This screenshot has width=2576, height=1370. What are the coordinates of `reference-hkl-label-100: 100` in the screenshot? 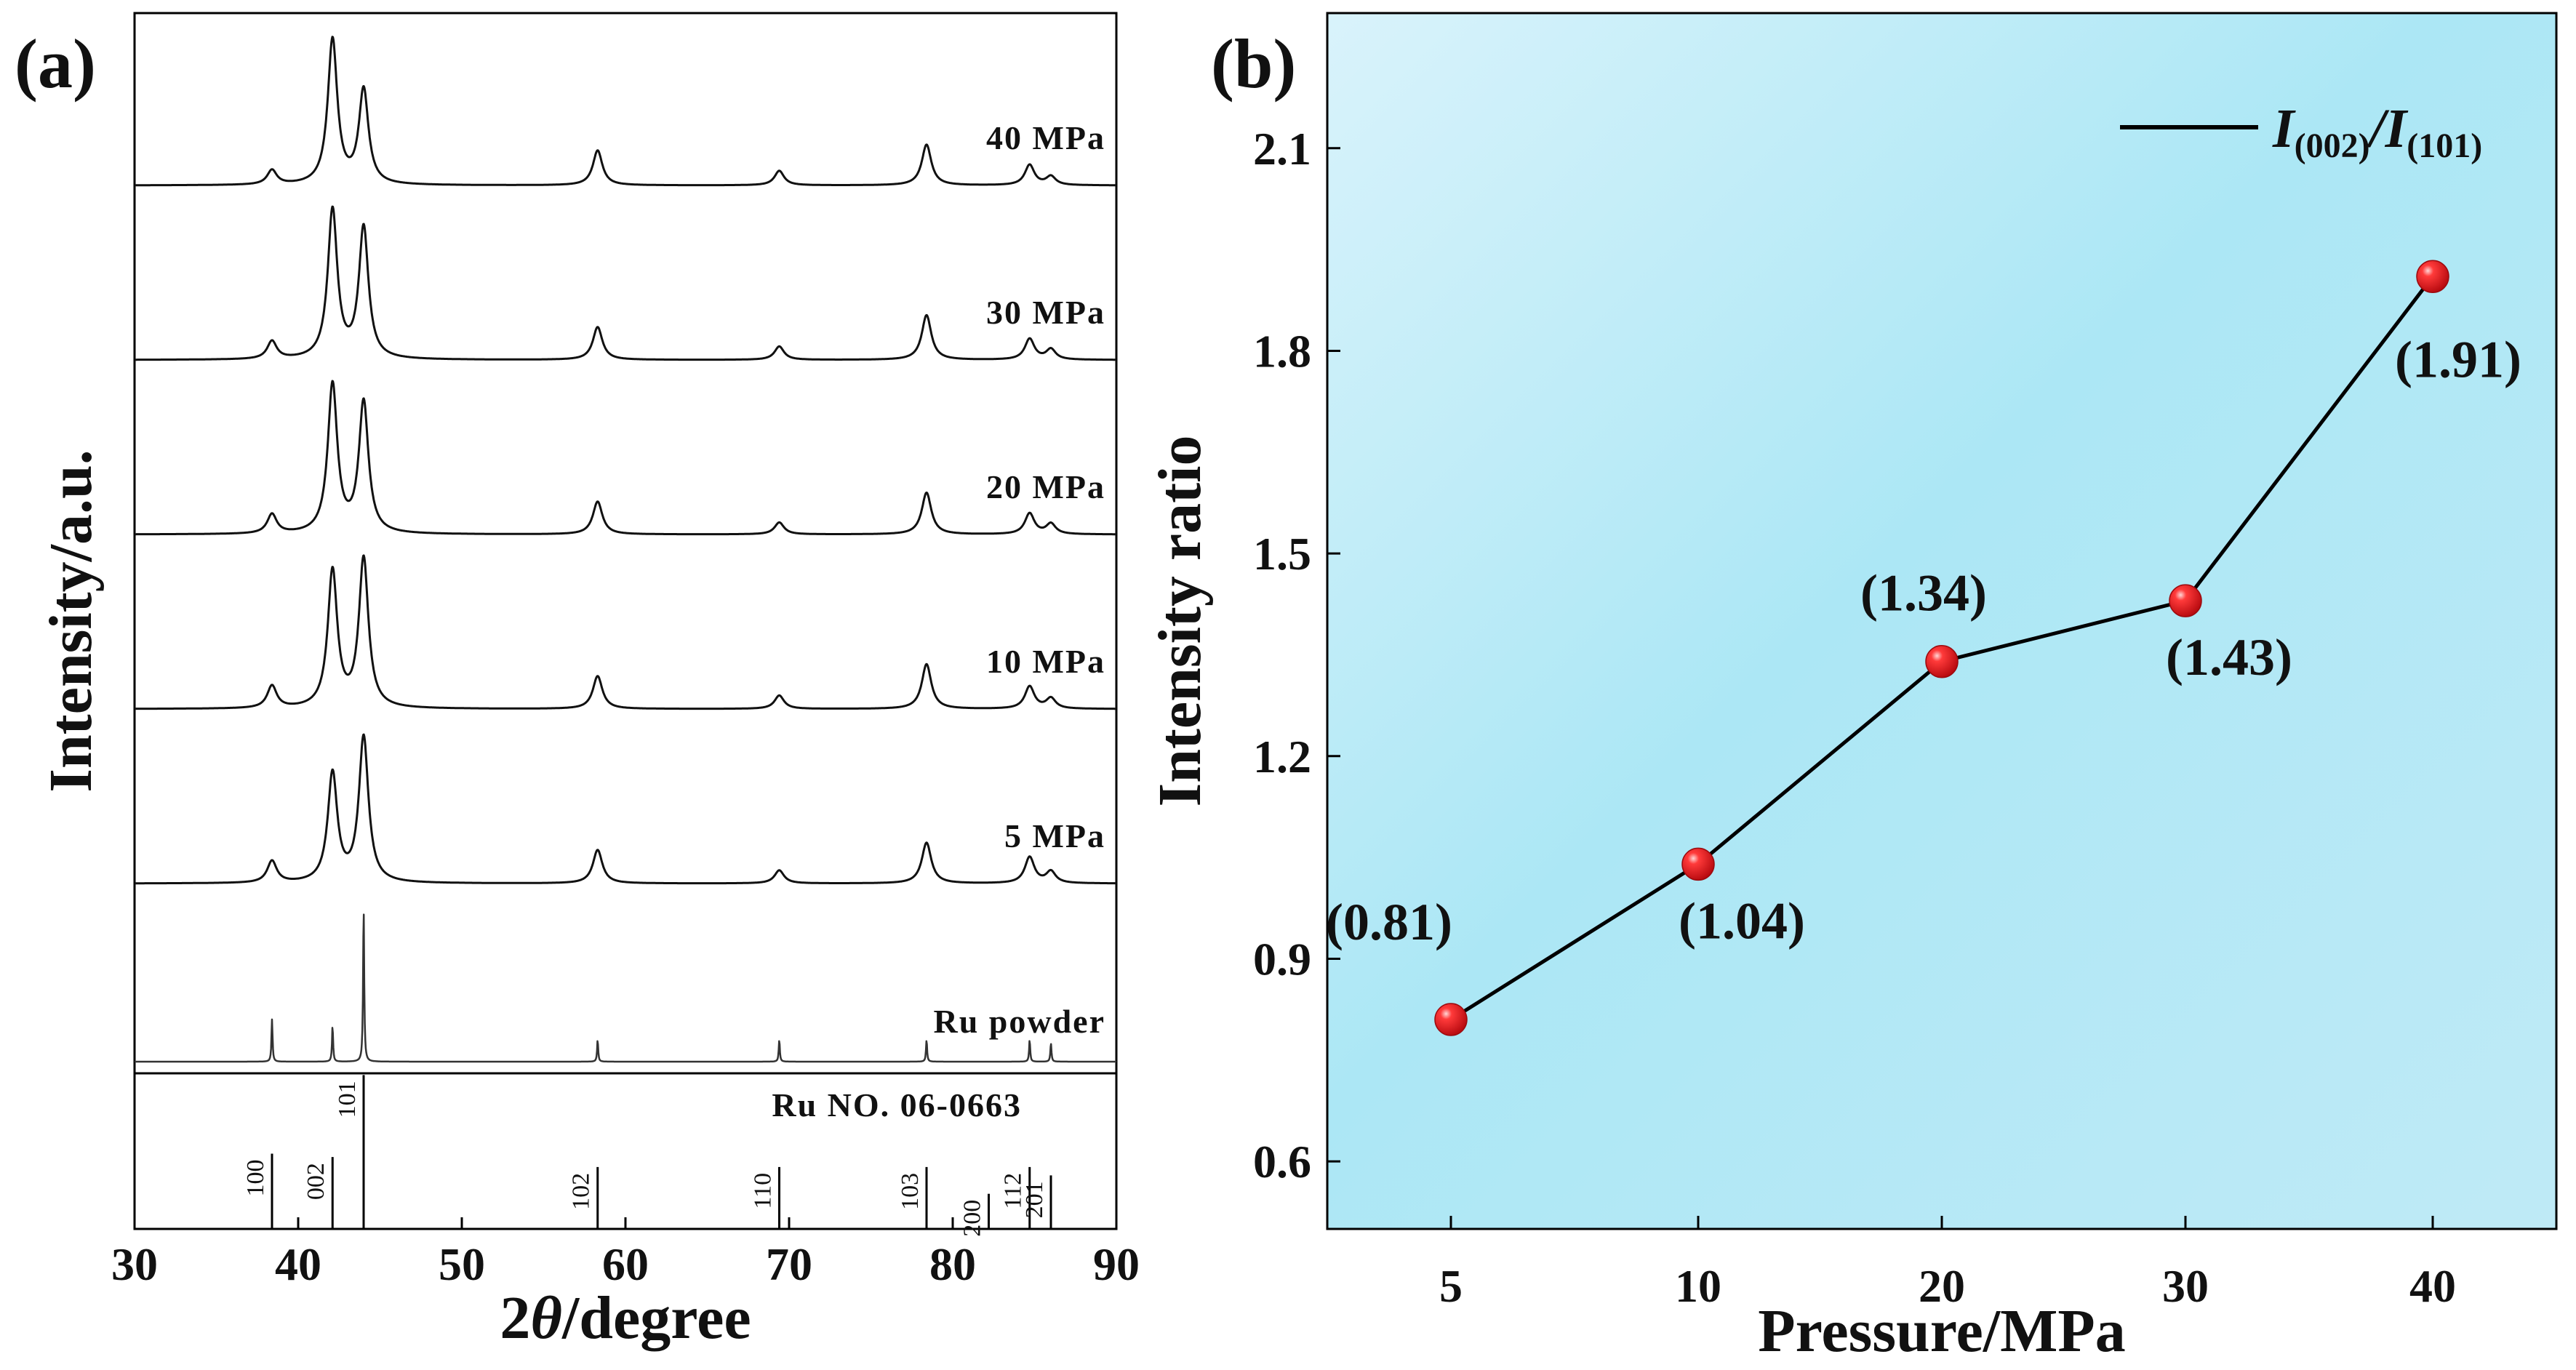 It's located at (255, 1178).